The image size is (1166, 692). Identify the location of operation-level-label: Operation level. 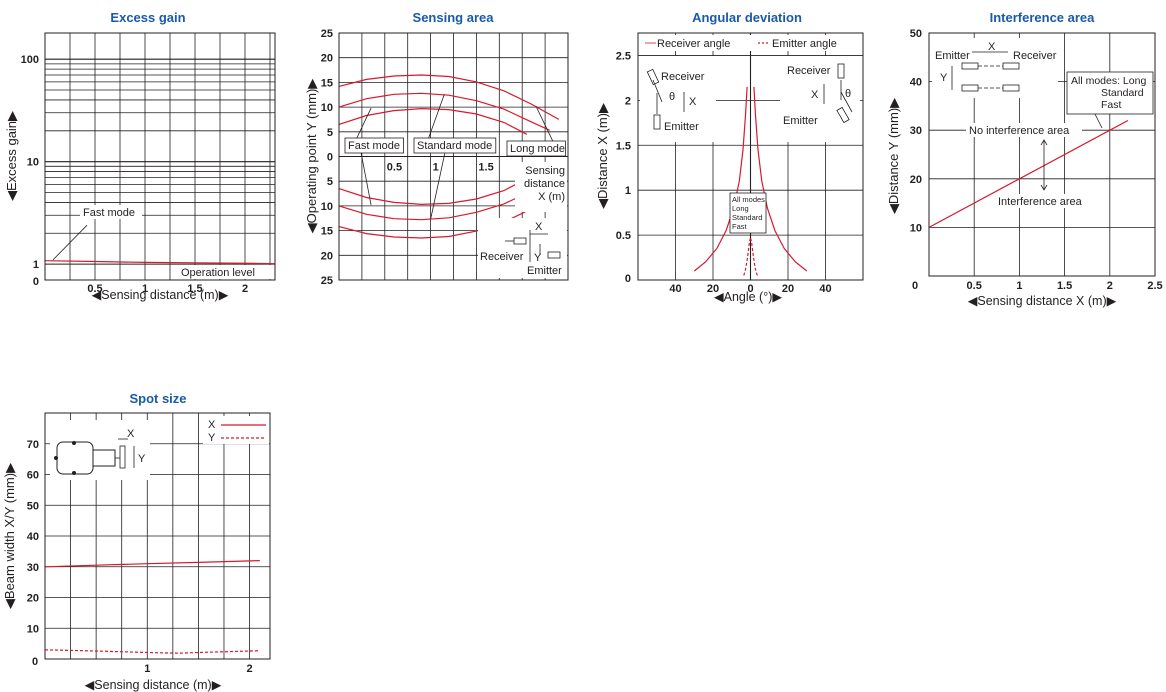
(218, 273).